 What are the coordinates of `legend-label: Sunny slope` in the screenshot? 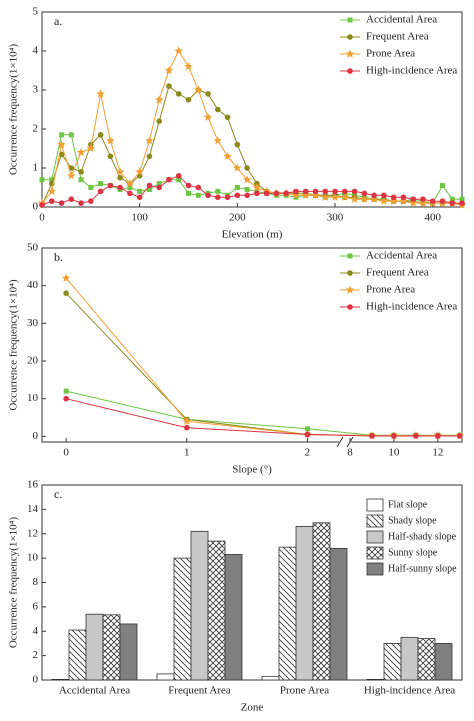 It's located at (413, 552).